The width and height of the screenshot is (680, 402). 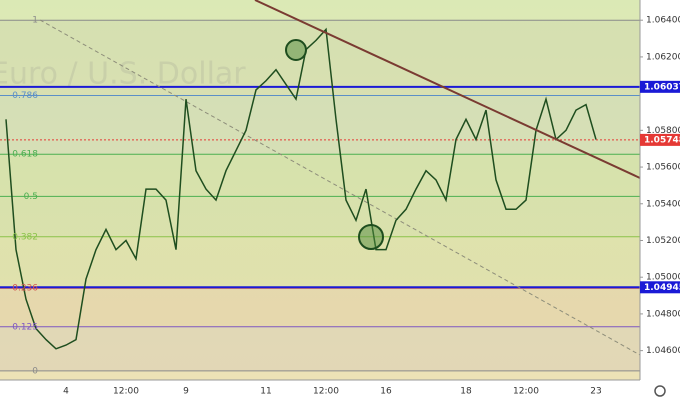 What do you see at coordinates (340, 391) in the screenshot?
I see `time-axis` at bounding box center [340, 391].